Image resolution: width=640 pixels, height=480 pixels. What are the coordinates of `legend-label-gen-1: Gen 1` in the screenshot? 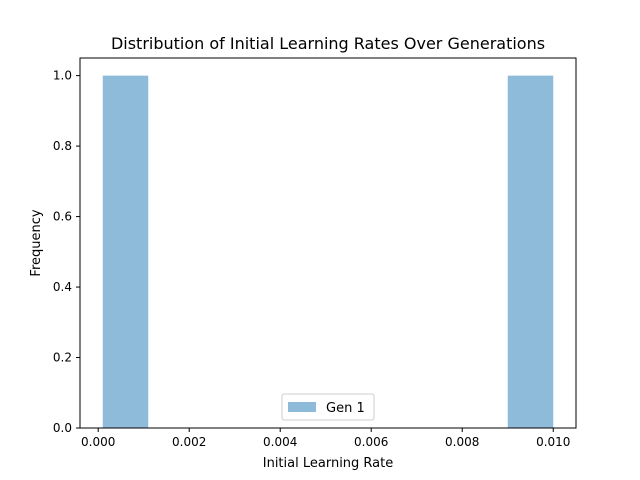 It's located at (345, 408).